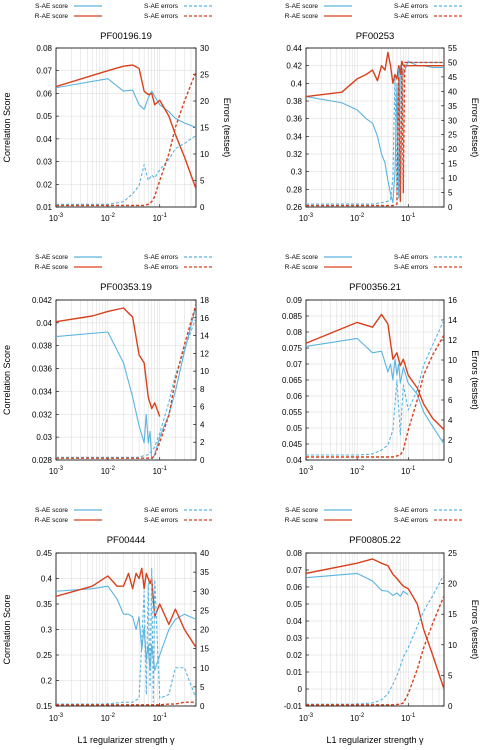 The height and width of the screenshot is (750, 500). I want to click on y-tick-label: 0.08, so click(294, 332).